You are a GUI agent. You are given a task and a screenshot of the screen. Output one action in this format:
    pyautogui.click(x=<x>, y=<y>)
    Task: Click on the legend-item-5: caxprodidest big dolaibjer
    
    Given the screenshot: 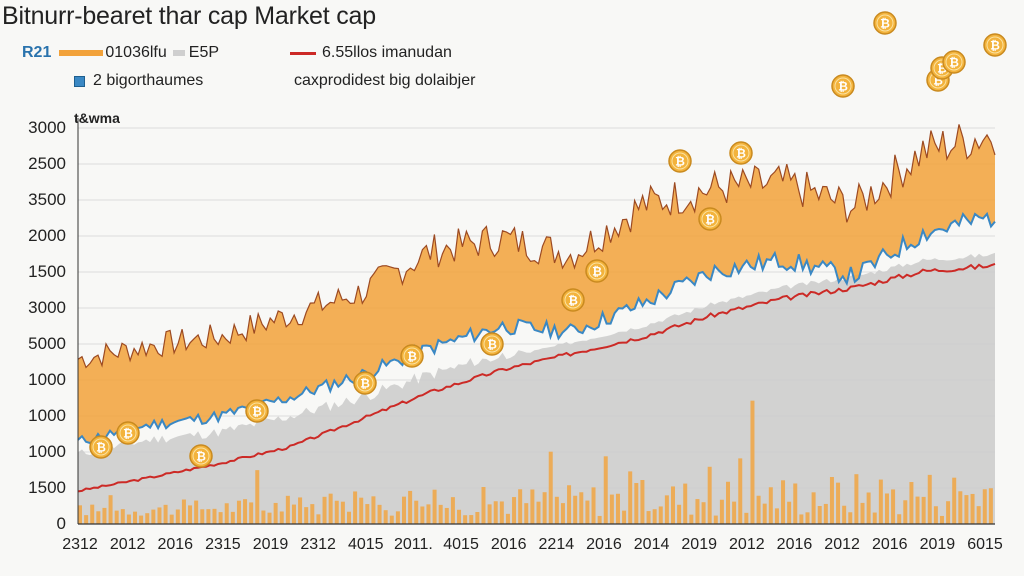 What is the action you would take?
    pyautogui.click(x=385, y=80)
    